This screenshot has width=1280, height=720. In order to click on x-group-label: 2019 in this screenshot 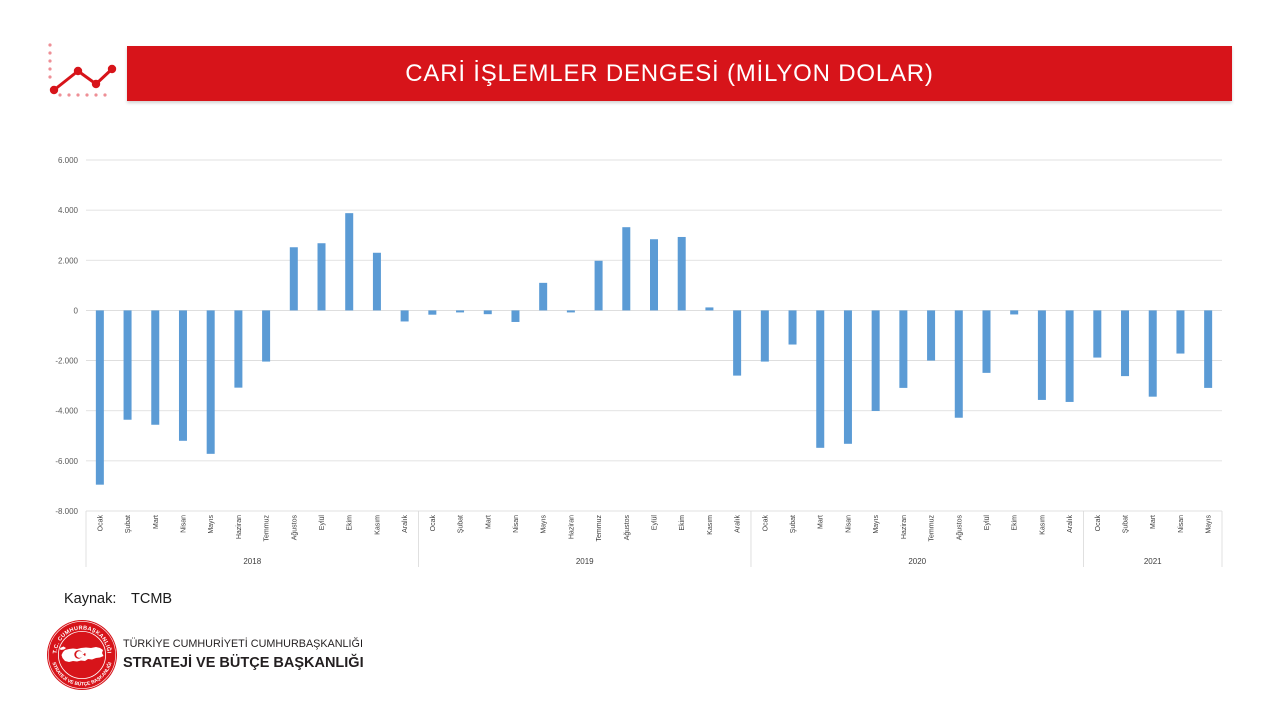, I will do `click(585, 561)`.